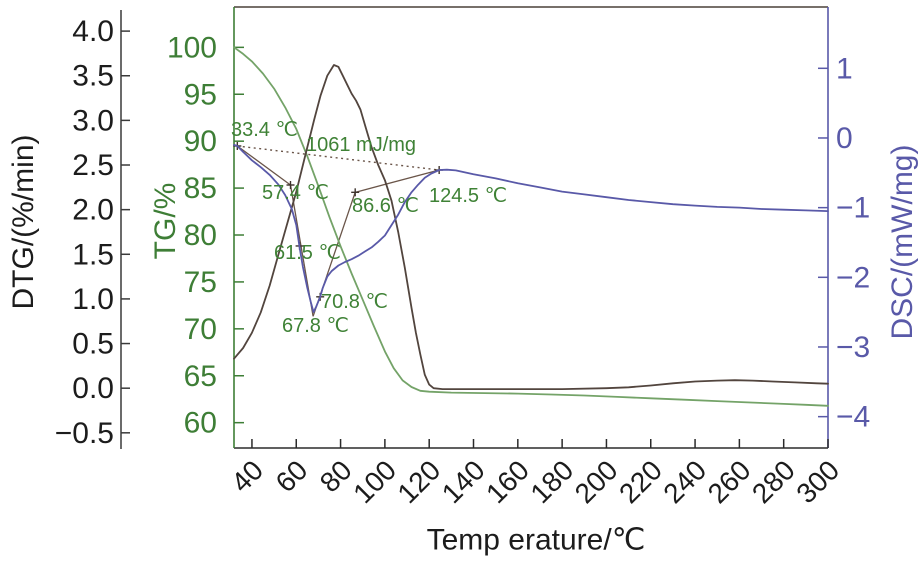 Image resolution: width=923 pixels, height=568 pixels. What do you see at coordinates (374, 481) in the screenshot?
I see `x-tick-label: 100` at bounding box center [374, 481].